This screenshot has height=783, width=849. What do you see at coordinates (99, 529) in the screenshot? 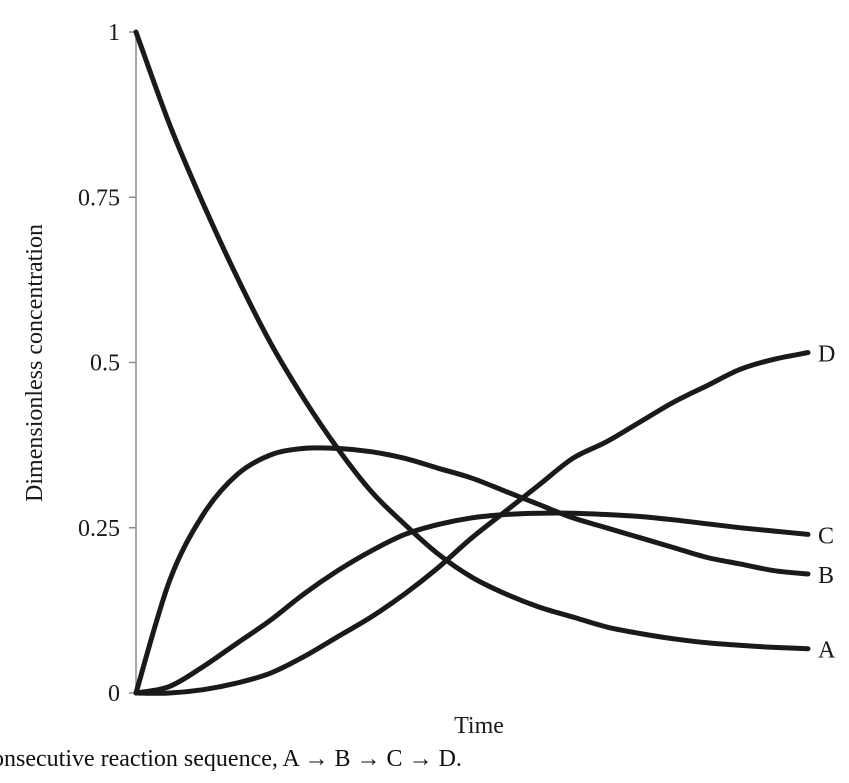
I see `y-tick-label: 0.25` at bounding box center [99, 529].